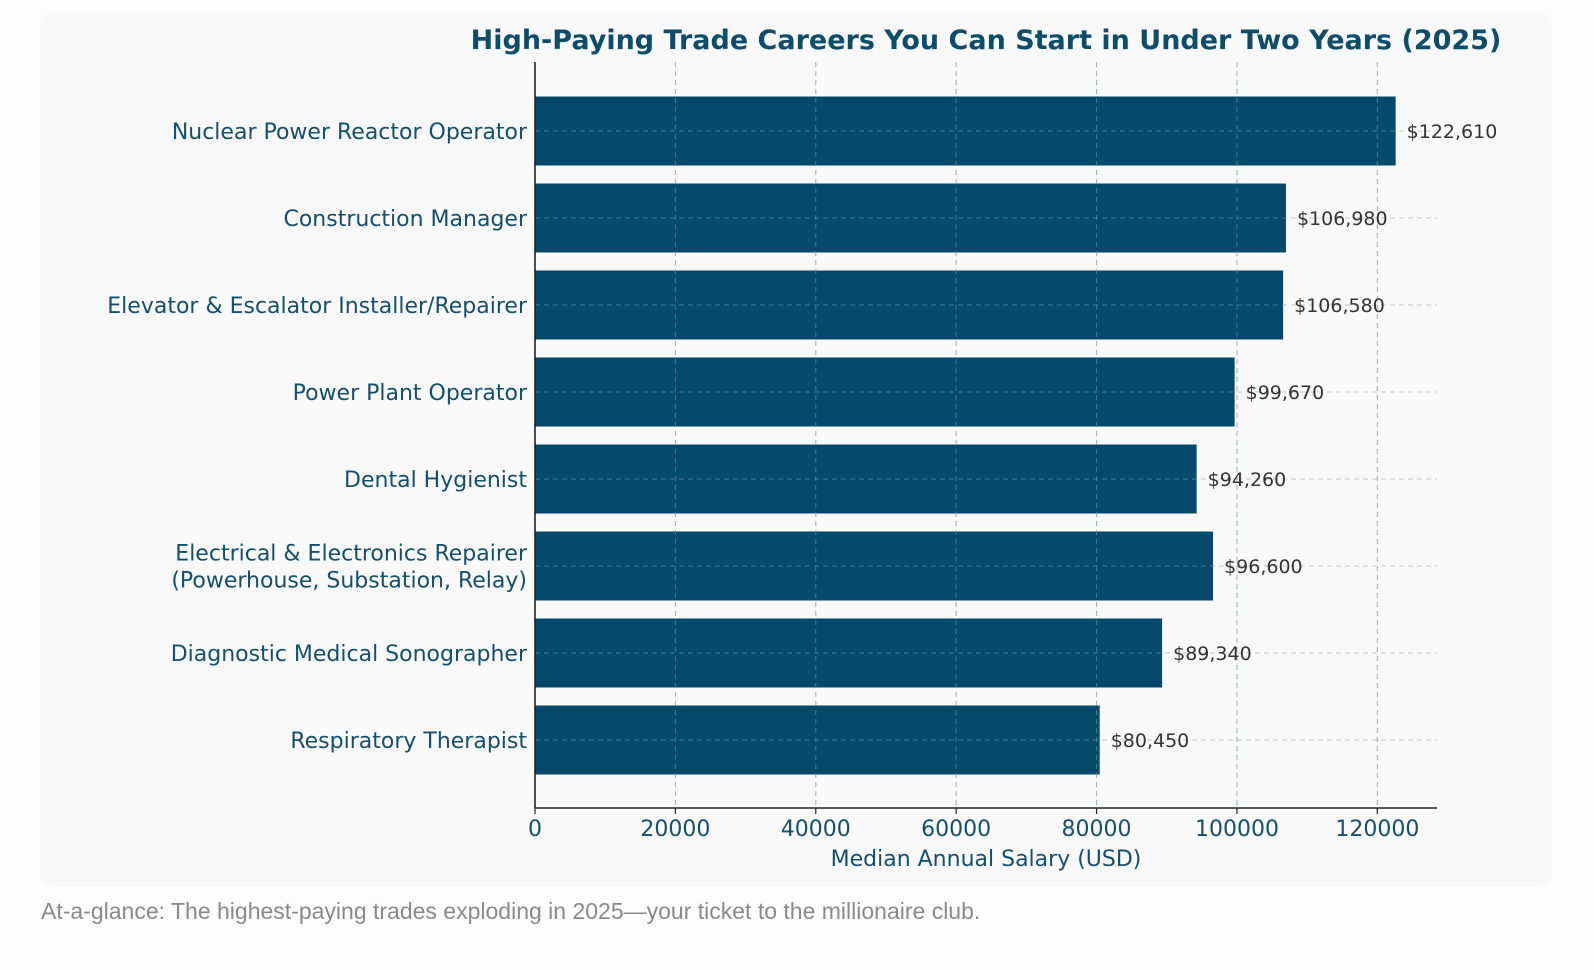  Describe the element at coordinates (675, 829) in the screenshot. I see `x-tick-label: 20000` at that location.